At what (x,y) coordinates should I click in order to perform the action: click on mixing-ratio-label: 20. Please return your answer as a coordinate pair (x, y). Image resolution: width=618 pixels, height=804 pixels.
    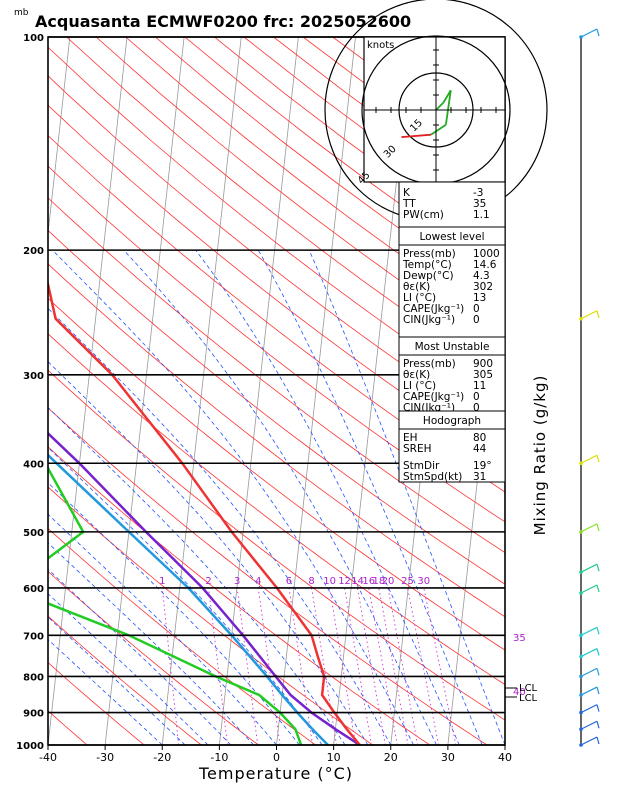
    Looking at the image, I should click on (388, 581).